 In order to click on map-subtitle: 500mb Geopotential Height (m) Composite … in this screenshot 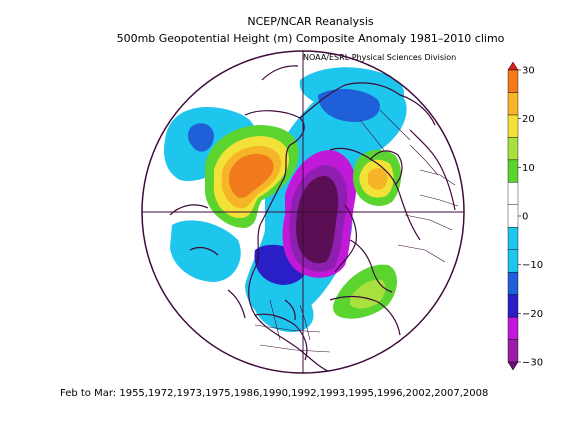, I will do `click(310, 38)`.